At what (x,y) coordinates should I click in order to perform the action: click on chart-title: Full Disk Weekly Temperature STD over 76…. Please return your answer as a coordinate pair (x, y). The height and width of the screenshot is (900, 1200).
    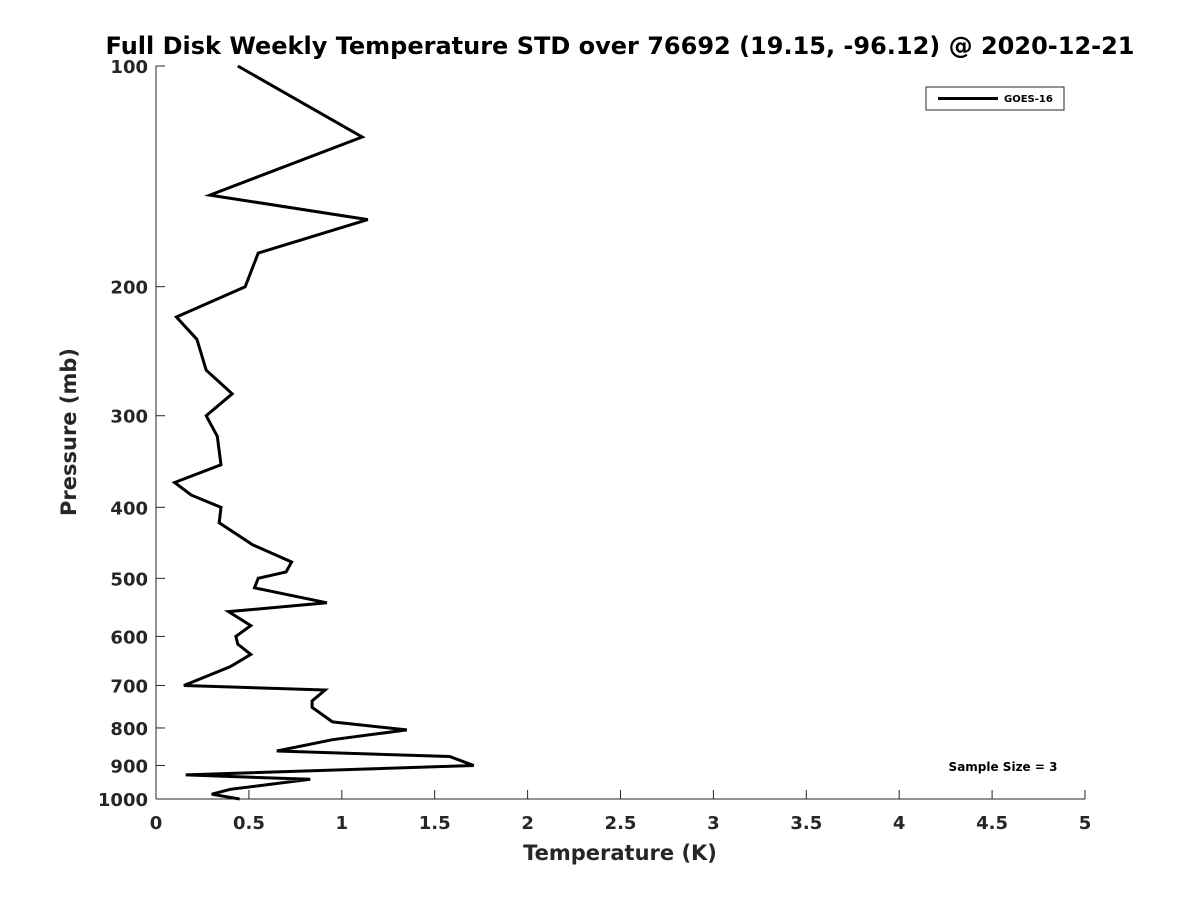
    Looking at the image, I should click on (620, 46).